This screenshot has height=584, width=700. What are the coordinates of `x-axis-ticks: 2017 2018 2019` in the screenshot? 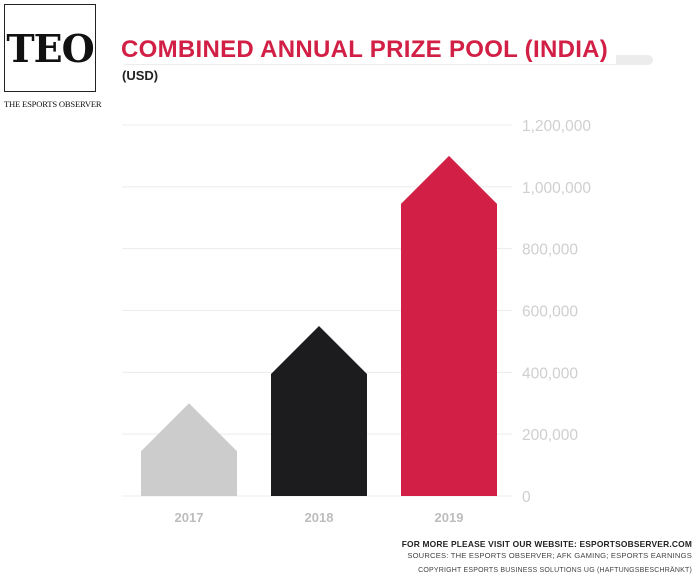 It's located at (319, 517).